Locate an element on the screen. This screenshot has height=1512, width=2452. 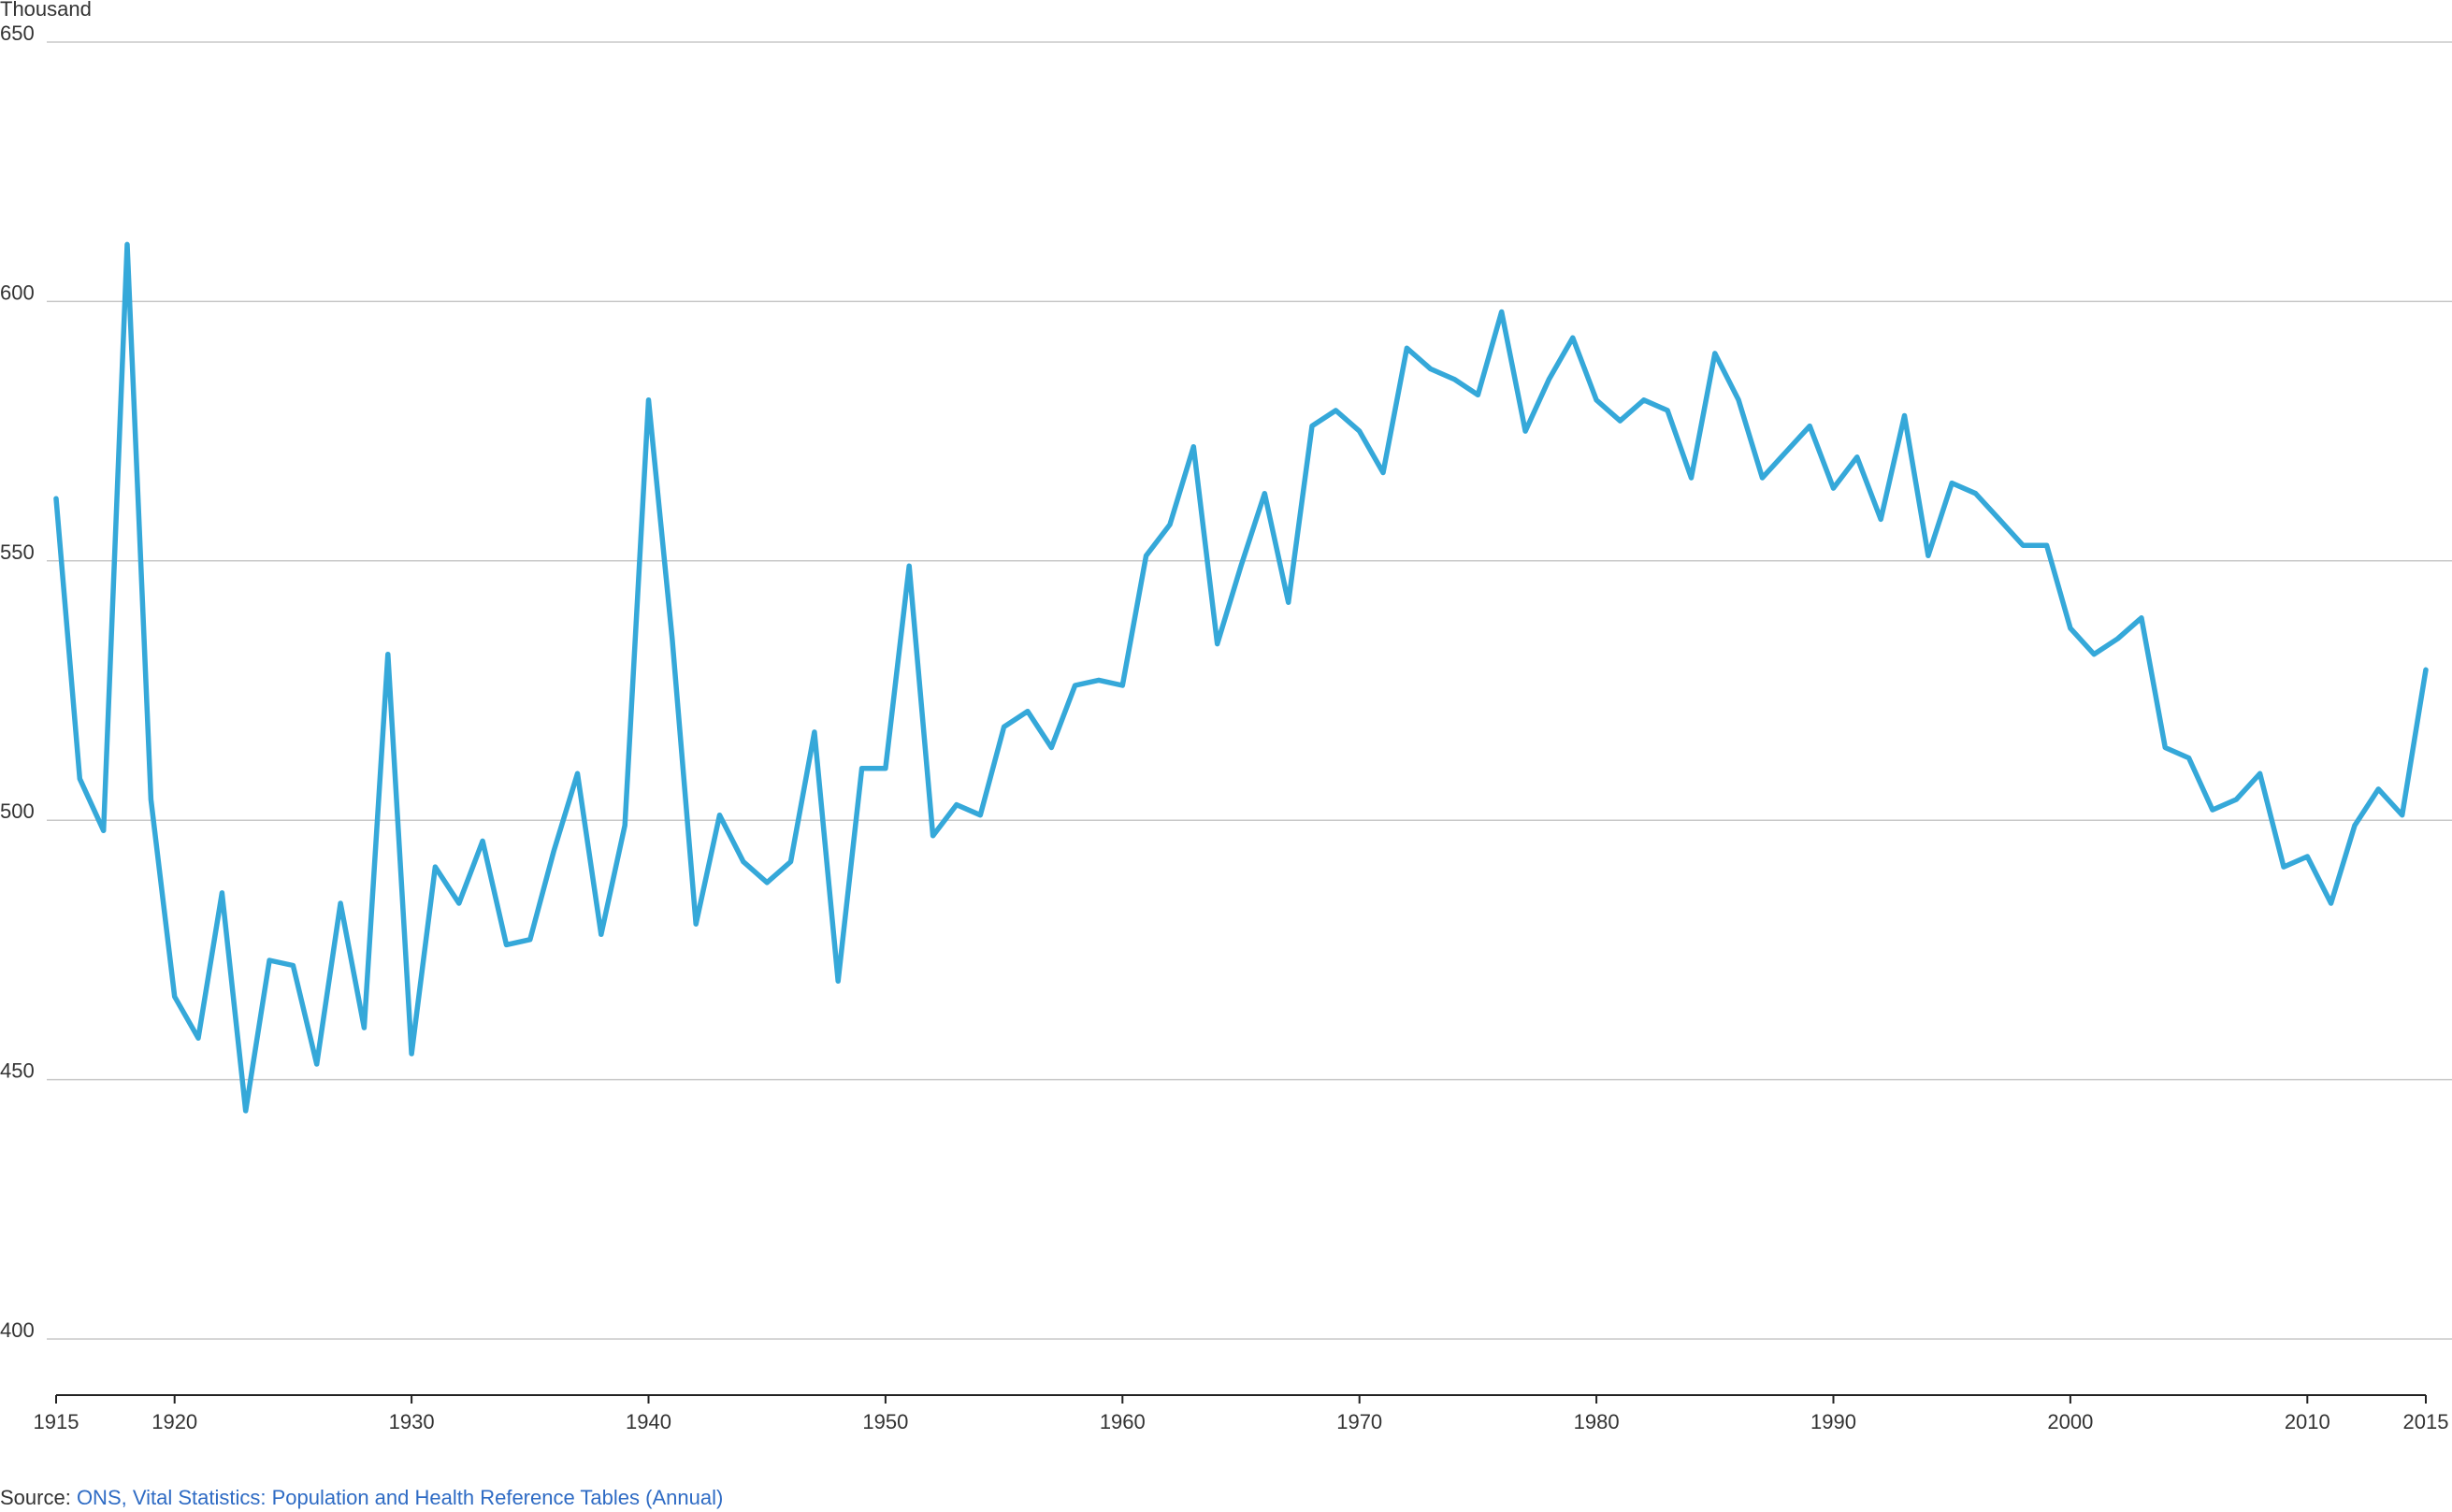
x-tick-label: 1980 is located at coordinates (1597, 1421).